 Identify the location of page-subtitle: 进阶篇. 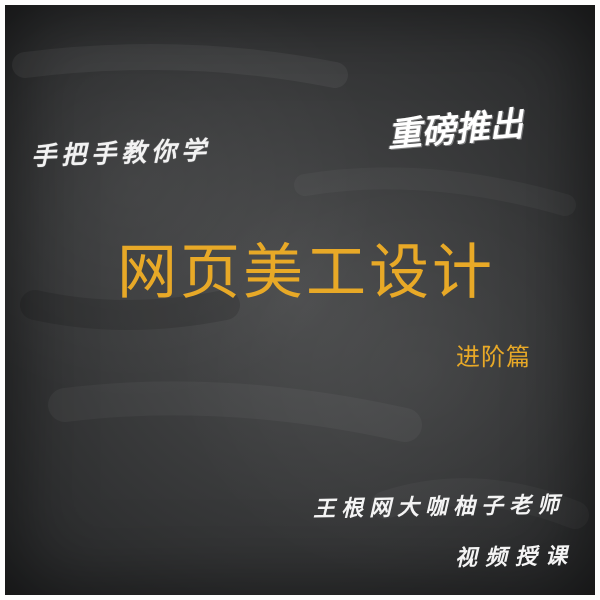
(511, 353).